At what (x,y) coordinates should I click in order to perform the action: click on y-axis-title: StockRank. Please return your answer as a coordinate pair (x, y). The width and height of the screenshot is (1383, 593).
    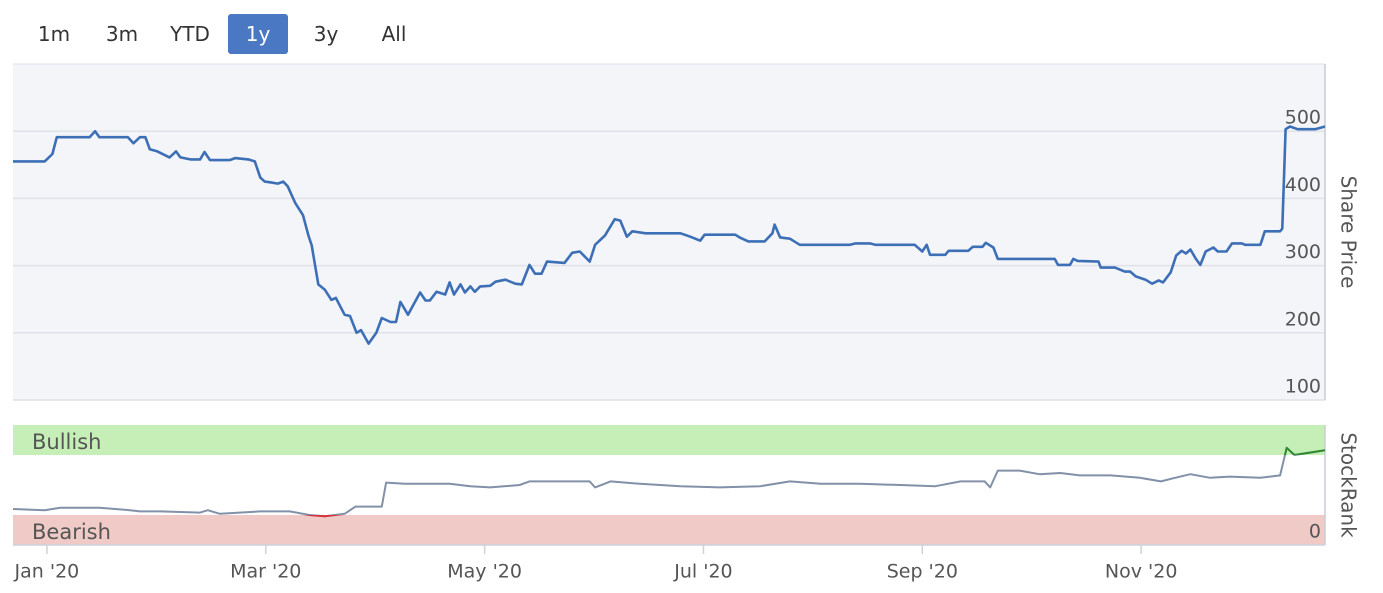
    Looking at the image, I should click on (1349, 485).